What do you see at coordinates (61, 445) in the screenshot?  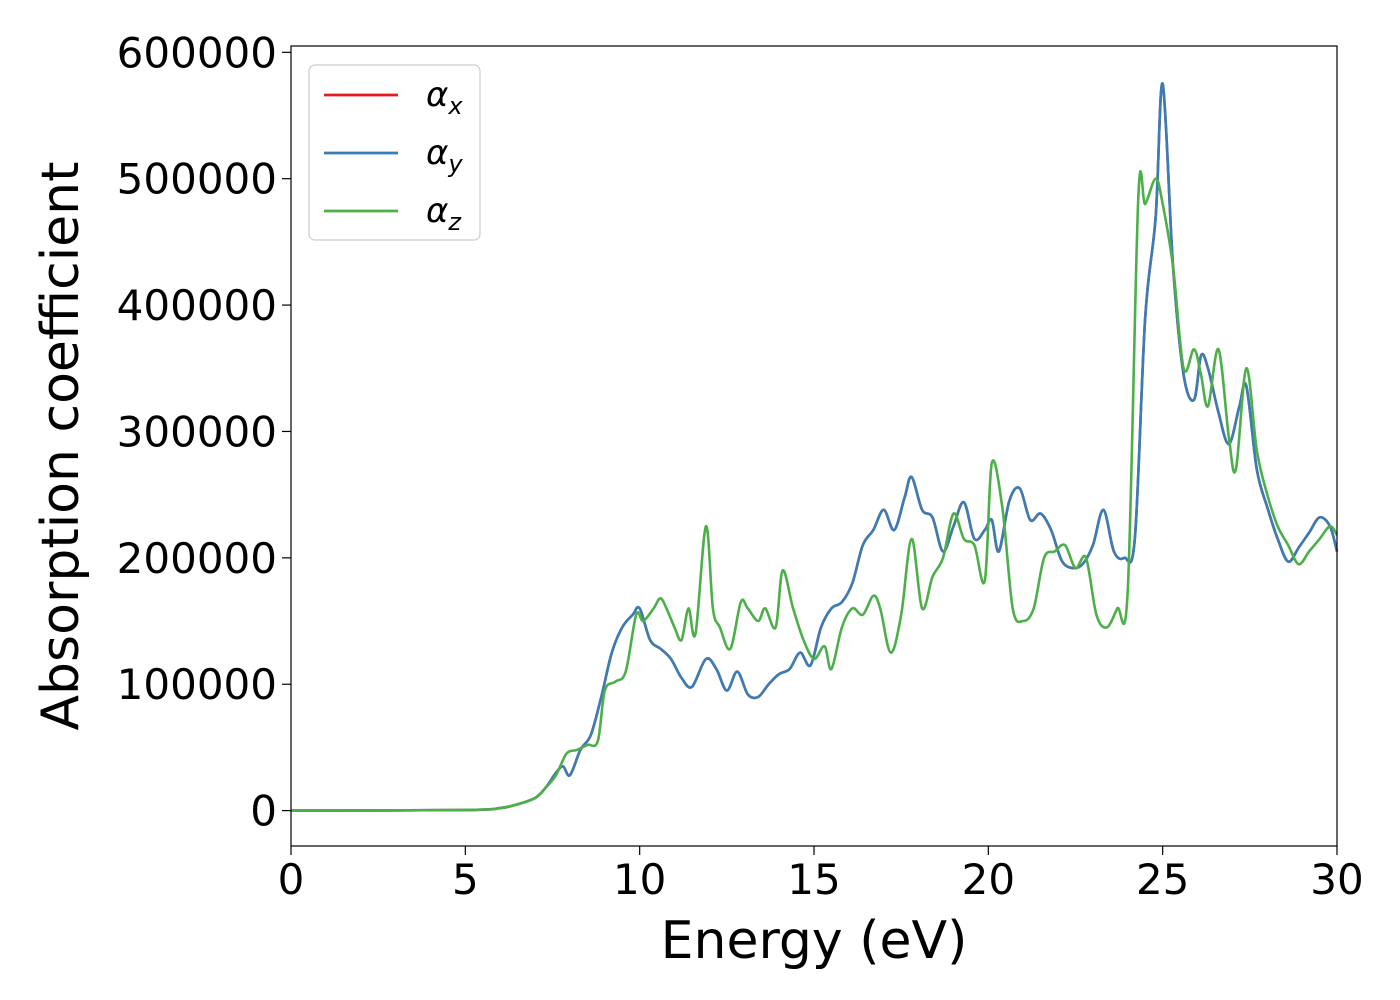 I see `y-axis-title: Absorption coefficient` at bounding box center [61, 445].